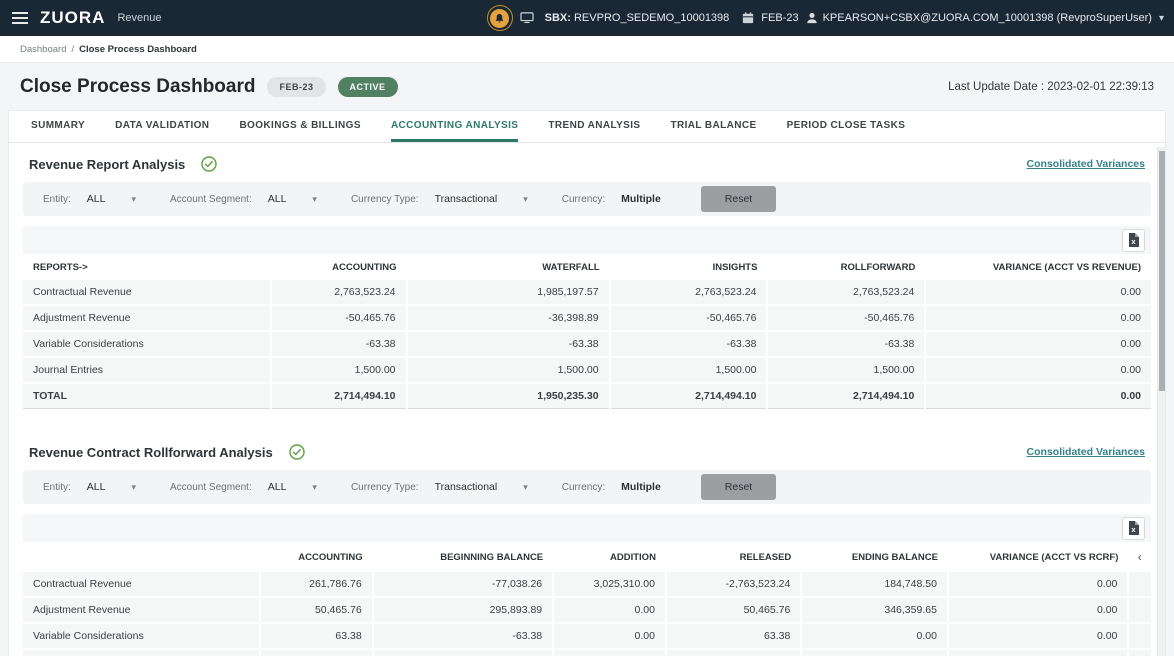 The height and width of the screenshot is (656, 1174). Describe the element at coordinates (594, 125) in the screenshot. I see `tab-trend-analysis: TREND ANALYSIS` at that location.